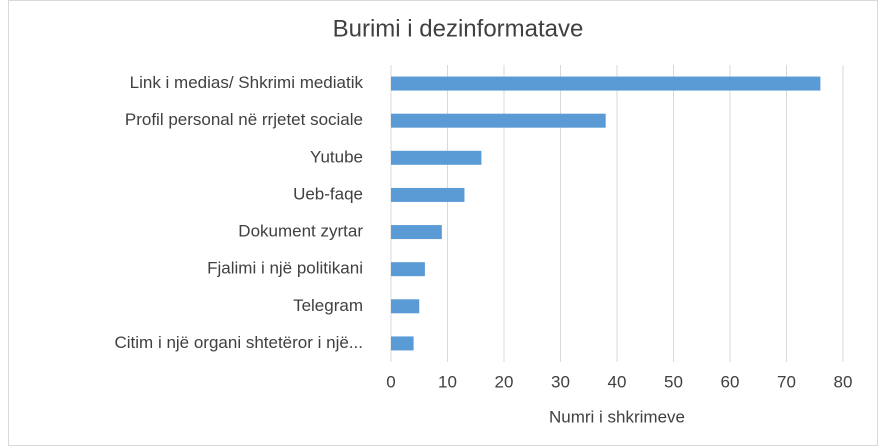  I want to click on x-tick-label: 50, so click(673, 381).